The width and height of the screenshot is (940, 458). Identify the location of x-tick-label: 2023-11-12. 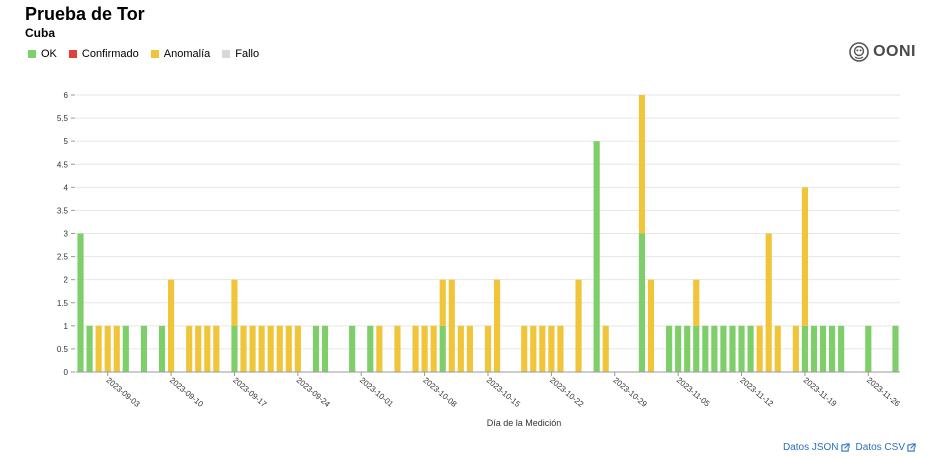
(756, 392).